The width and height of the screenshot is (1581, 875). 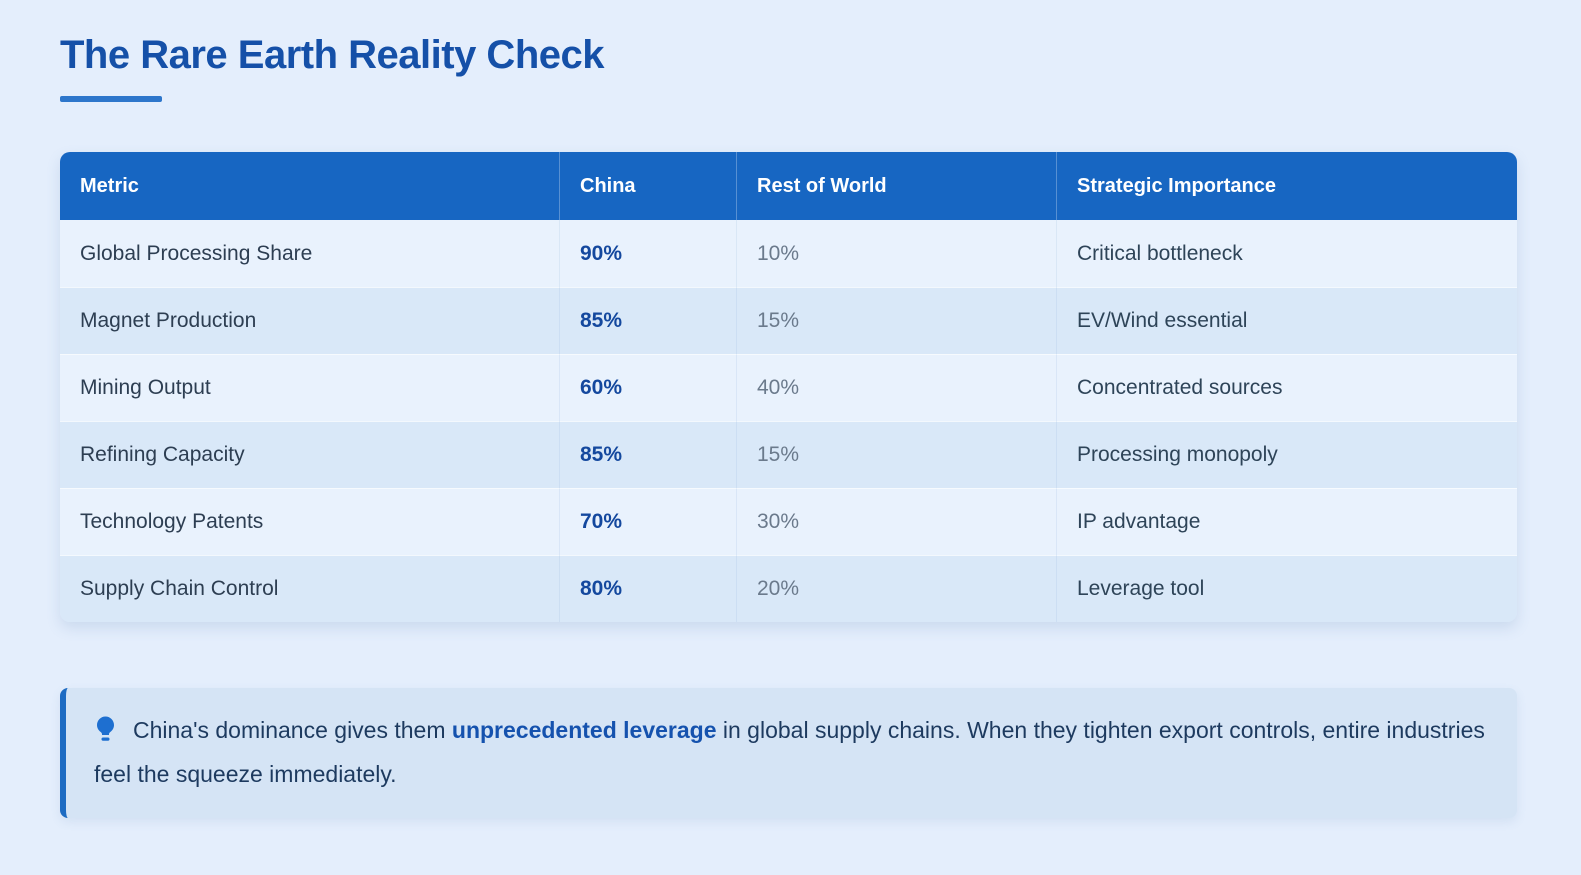 I want to click on metric-cell: Global Processing Share, so click(x=310, y=253).